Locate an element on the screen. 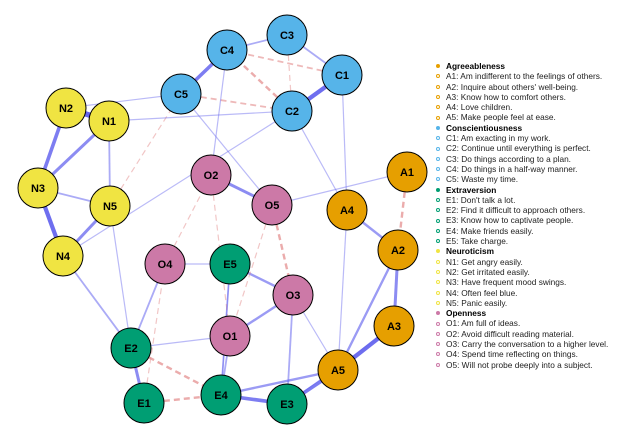  node-A1: A1 is located at coordinates (407, 172).